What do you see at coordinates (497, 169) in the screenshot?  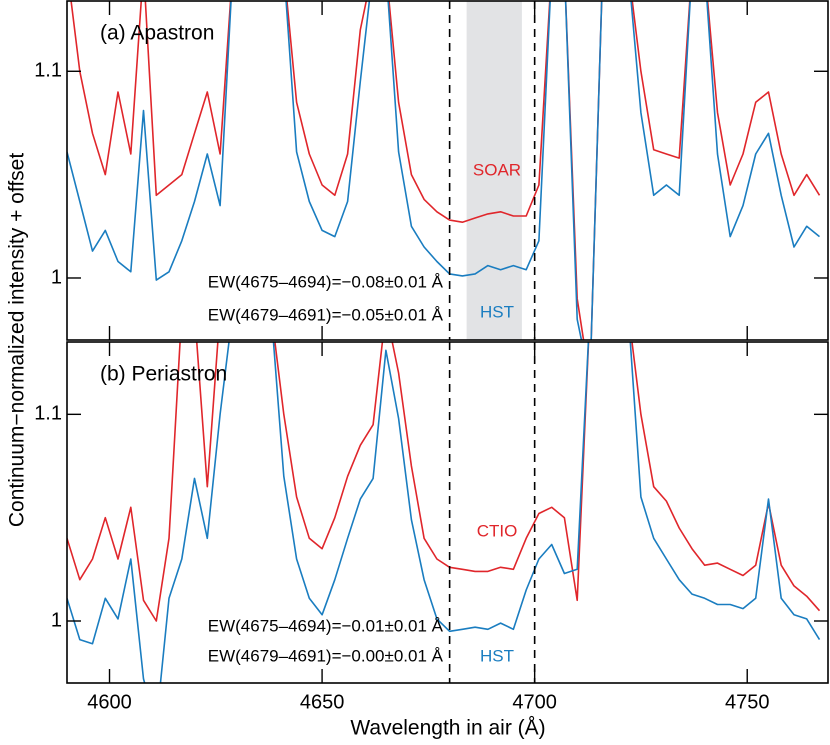 I see `series-label: SOAR` at bounding box center [497, 169].